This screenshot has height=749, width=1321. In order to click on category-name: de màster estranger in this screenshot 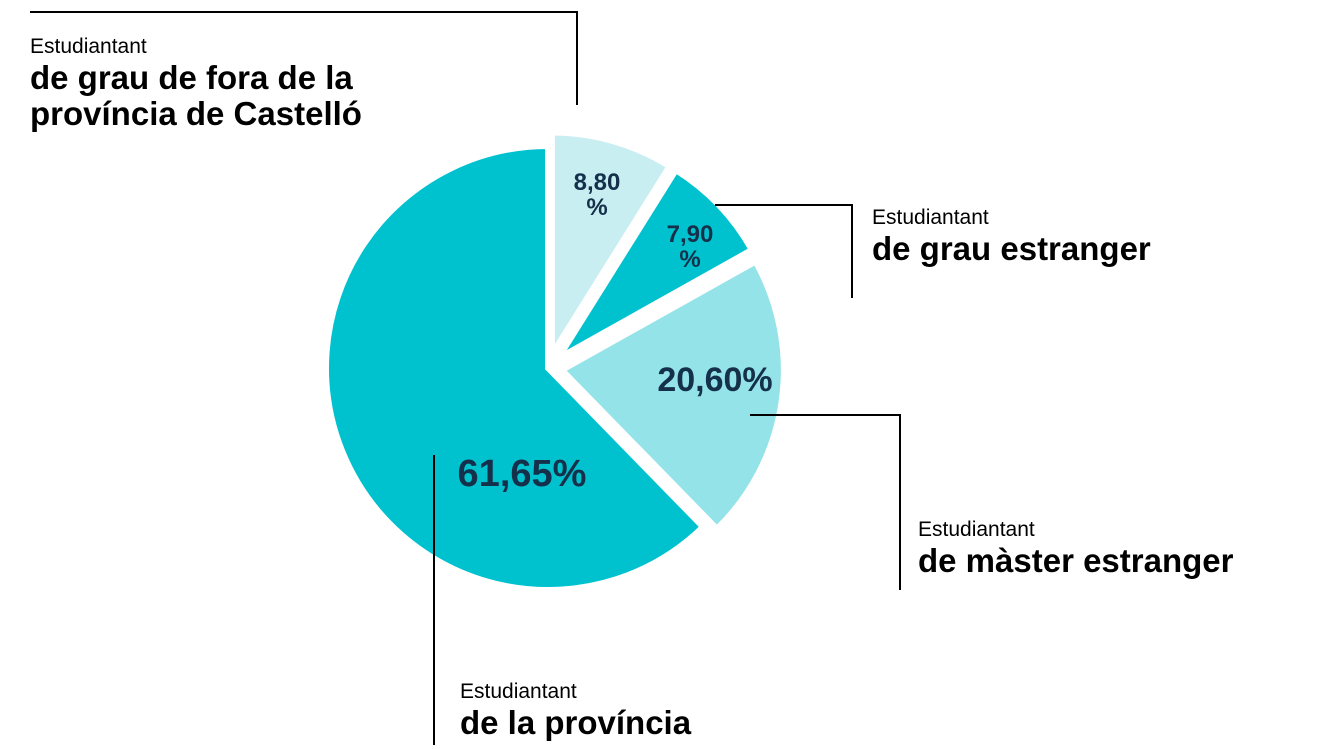, I will do `click(1076, 560)`.